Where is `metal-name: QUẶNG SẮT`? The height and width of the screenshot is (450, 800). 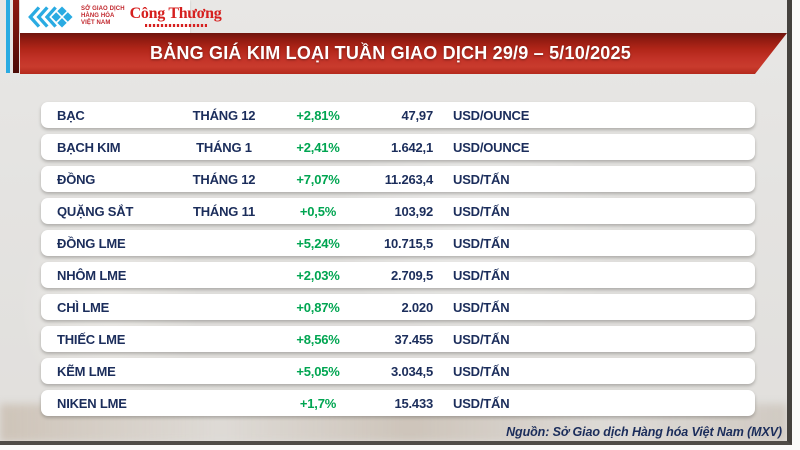 metal-name: QUẶNG SẮT is located at coordinates (95, 211).